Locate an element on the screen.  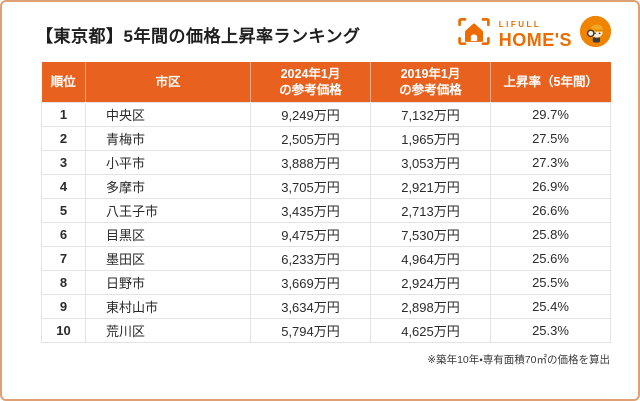
rank-cell: 6 is located at coordinates (63, 234).